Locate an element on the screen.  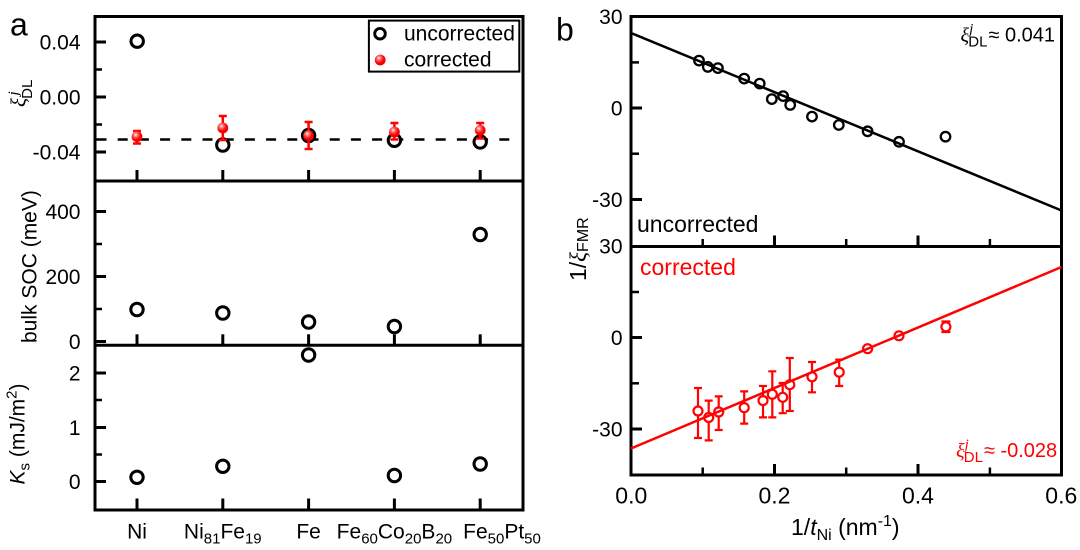
svg-text: b is located at coordinates (565, 30).